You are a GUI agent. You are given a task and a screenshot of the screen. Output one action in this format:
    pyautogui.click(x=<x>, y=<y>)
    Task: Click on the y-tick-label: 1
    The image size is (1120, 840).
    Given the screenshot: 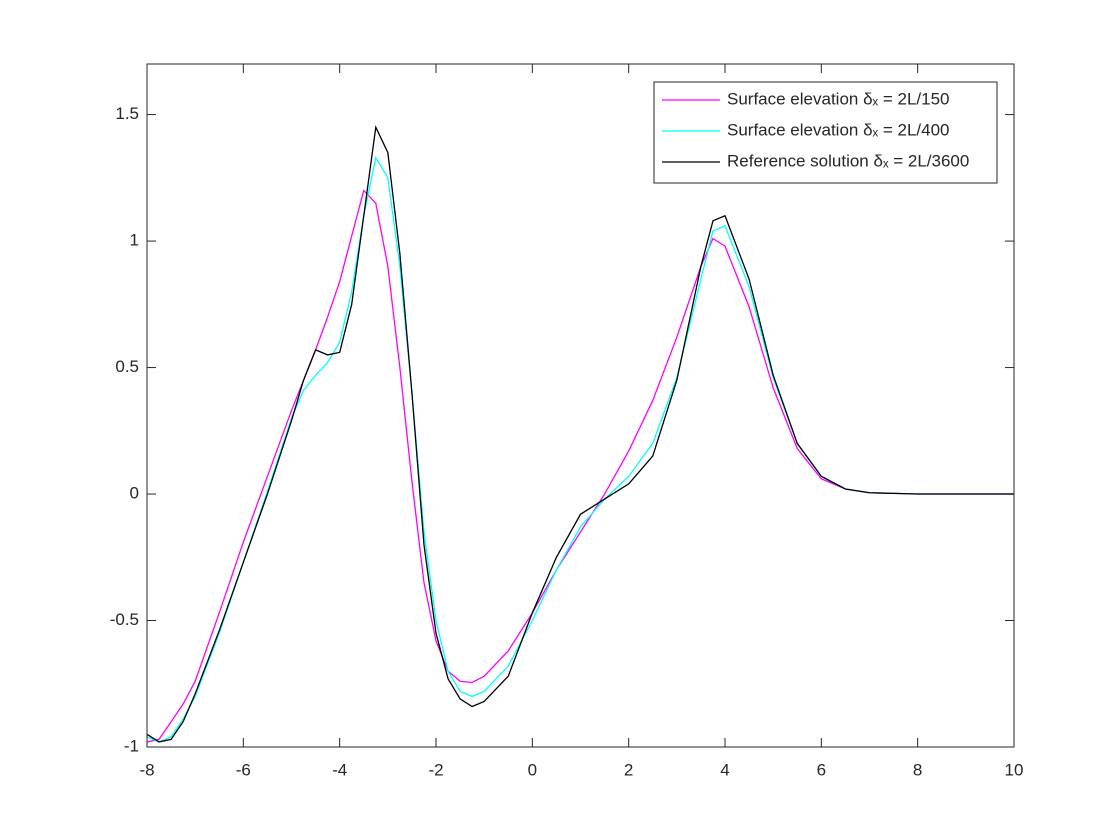 What is the action you would take?
    pyautogui.click(x=134, y=240)
    